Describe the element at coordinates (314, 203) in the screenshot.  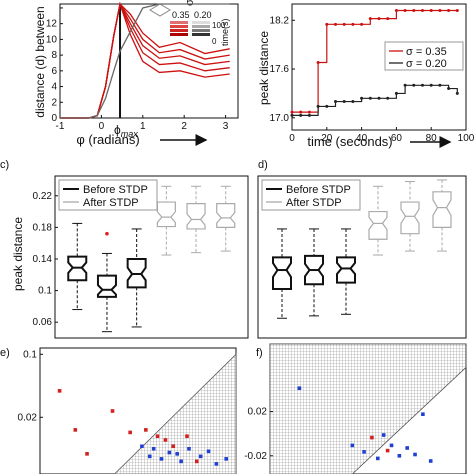
I see `panel-d-legend-entry: After STDP` at that location.